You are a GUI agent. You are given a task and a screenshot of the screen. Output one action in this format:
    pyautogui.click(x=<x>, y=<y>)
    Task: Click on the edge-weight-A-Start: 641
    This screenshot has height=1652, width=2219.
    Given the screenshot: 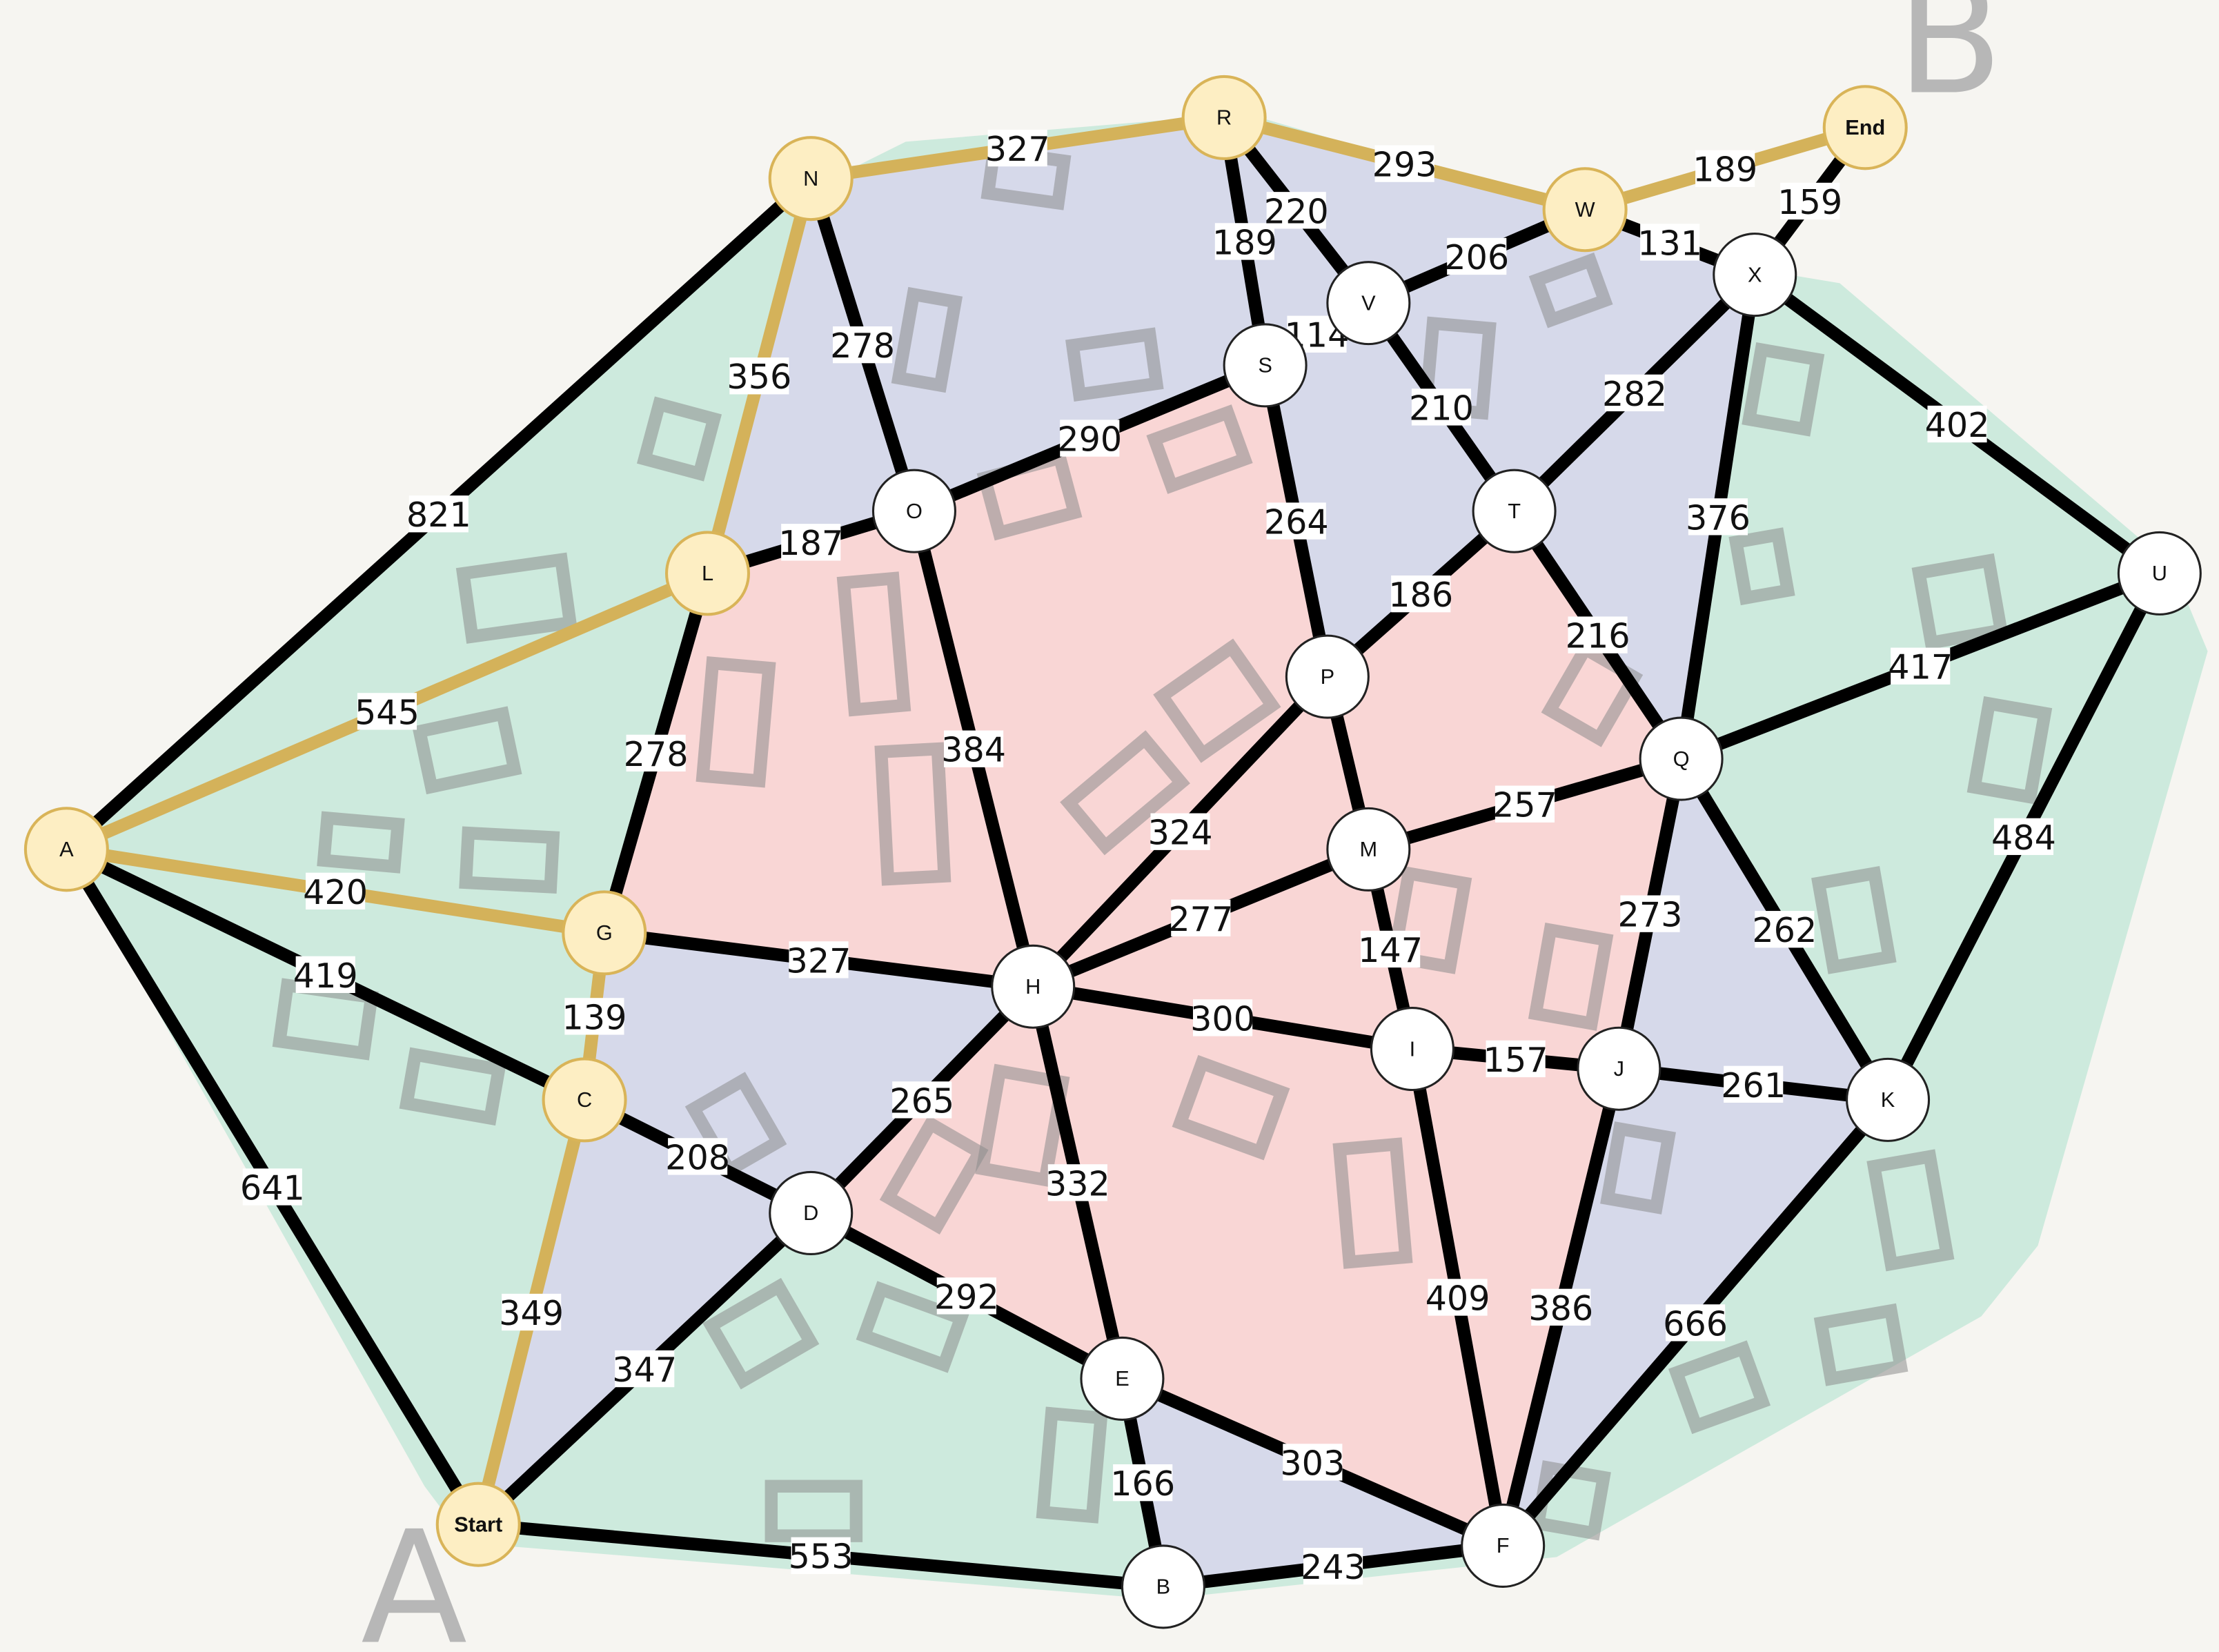 What is the action you would take?
    pyautogui.click(x=272, y=1188)
    